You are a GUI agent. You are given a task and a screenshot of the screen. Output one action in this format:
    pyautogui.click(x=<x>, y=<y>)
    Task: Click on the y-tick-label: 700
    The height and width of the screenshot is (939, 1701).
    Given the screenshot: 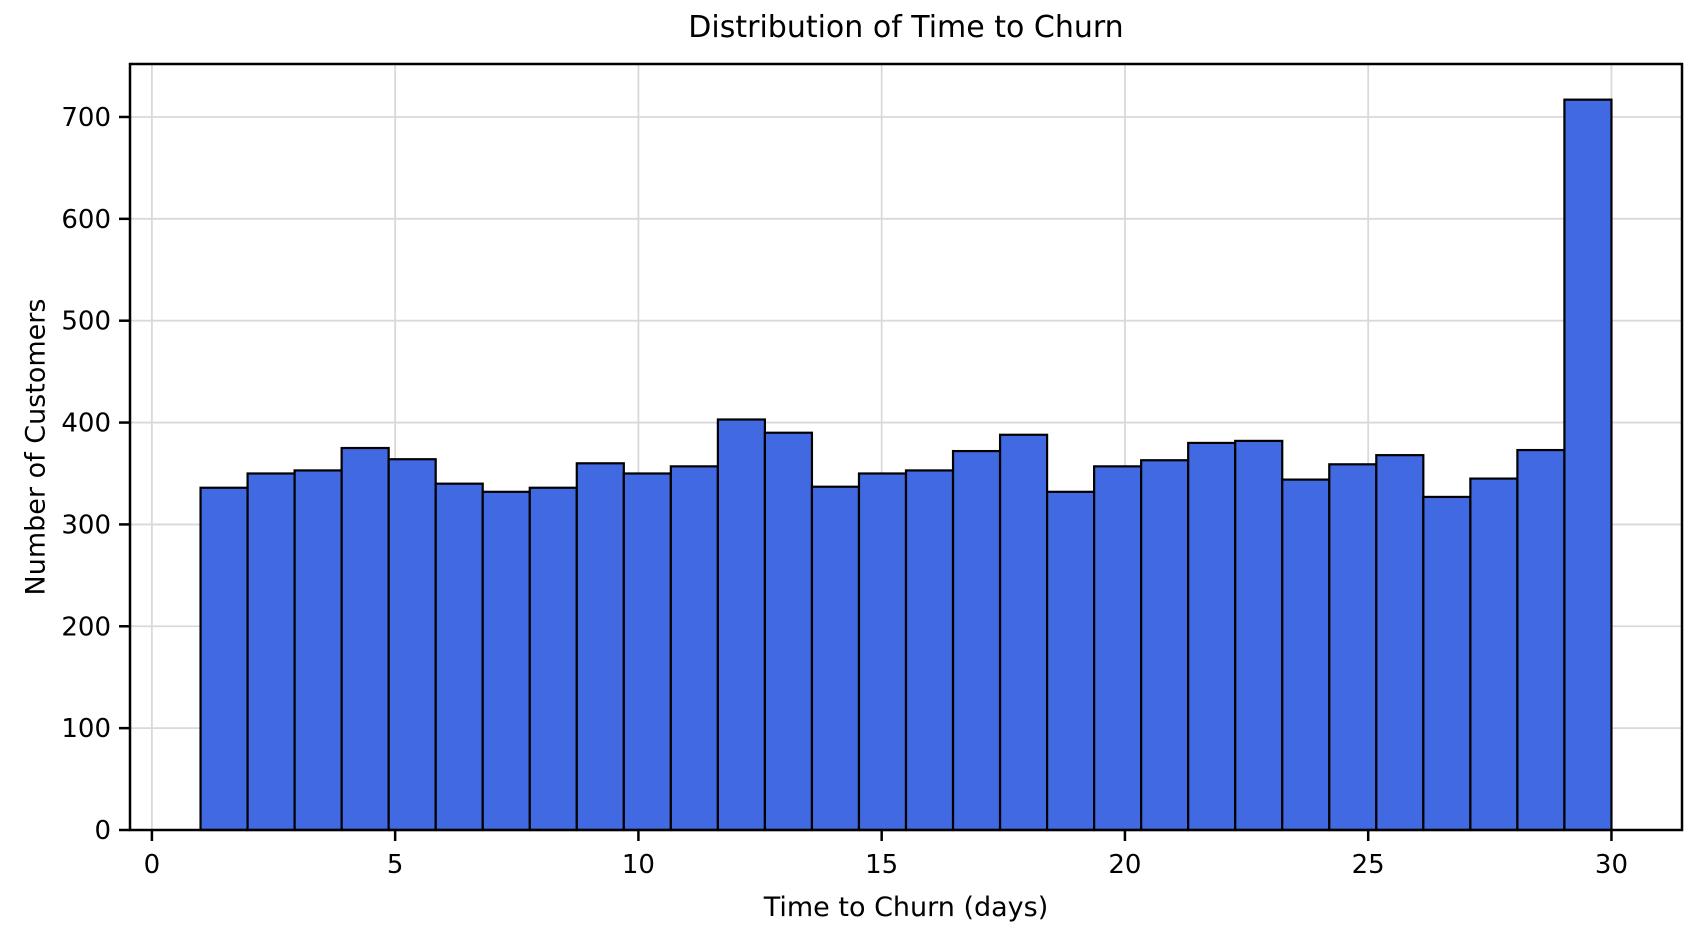 What is the action you would take?
    pyautogui.click(x=86, y=118)
    